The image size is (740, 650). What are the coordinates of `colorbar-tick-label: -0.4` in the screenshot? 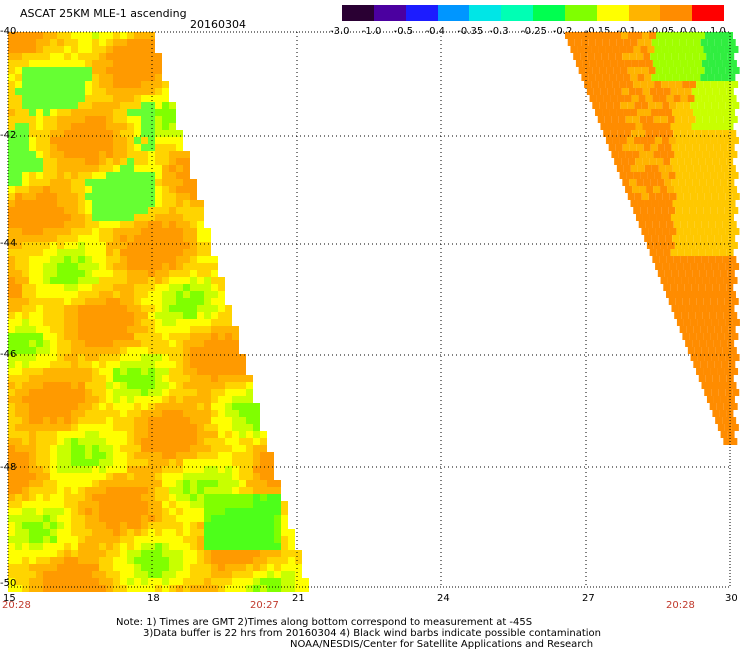 It's located at (435, 31).